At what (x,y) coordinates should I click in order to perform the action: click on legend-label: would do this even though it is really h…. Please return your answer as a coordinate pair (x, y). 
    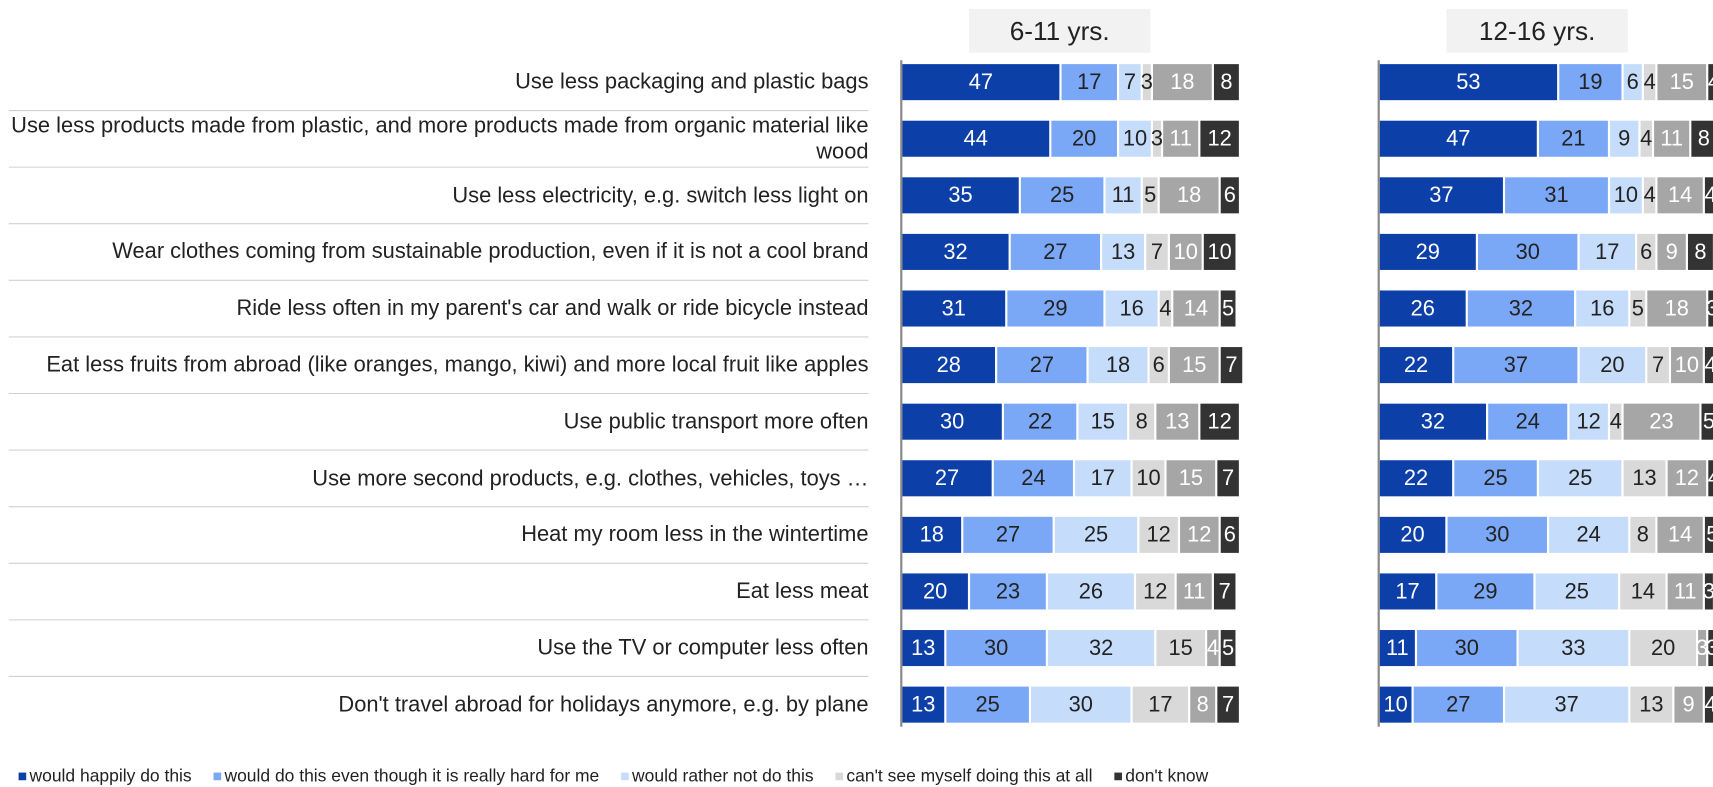
    Looking at the image, I should click on (411, 776).